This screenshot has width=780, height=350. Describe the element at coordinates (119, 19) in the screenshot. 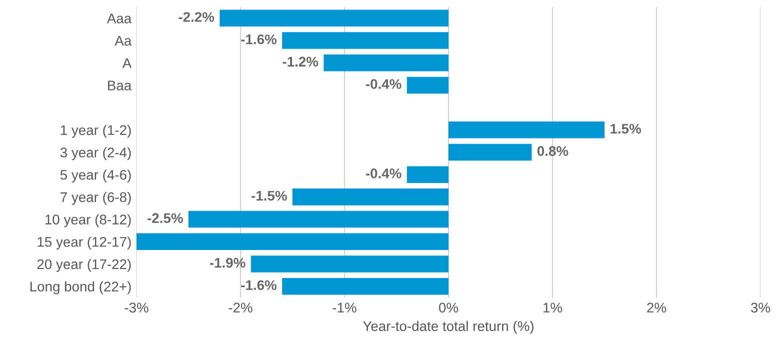

I see `y-tick-label: Aaa` at that location.